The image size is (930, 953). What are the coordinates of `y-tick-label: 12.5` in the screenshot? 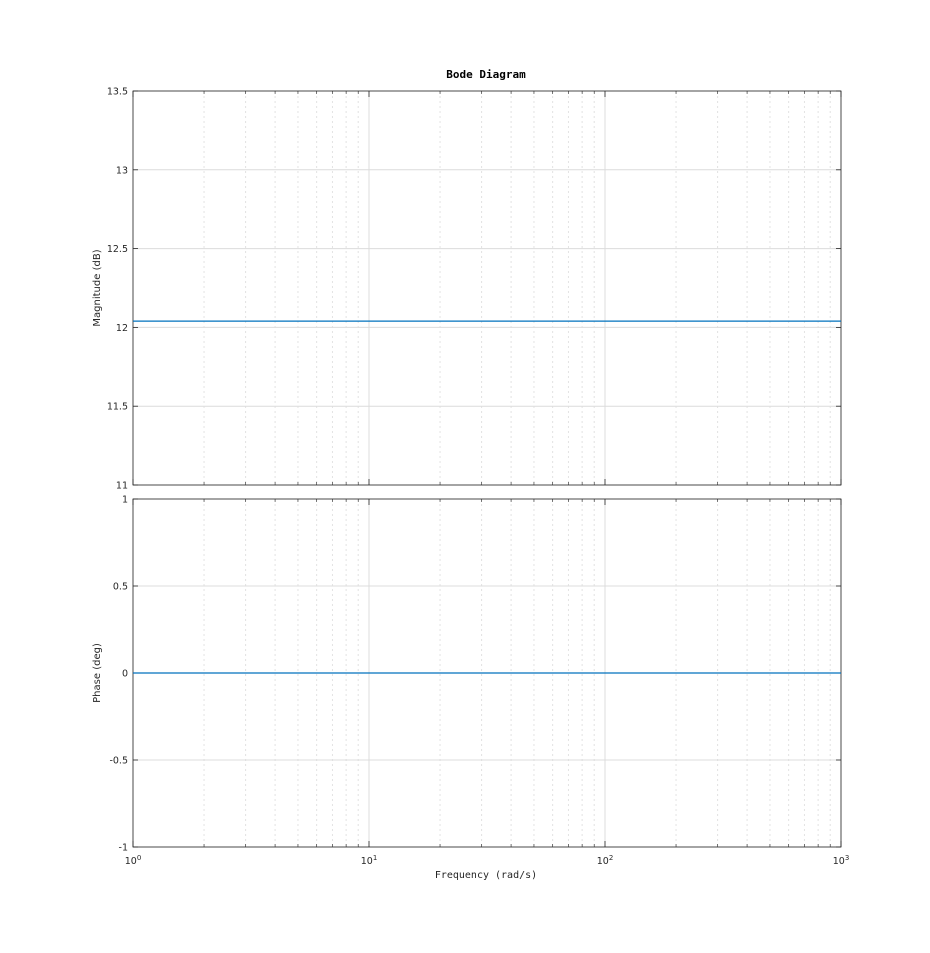 It's located at (117, 249).